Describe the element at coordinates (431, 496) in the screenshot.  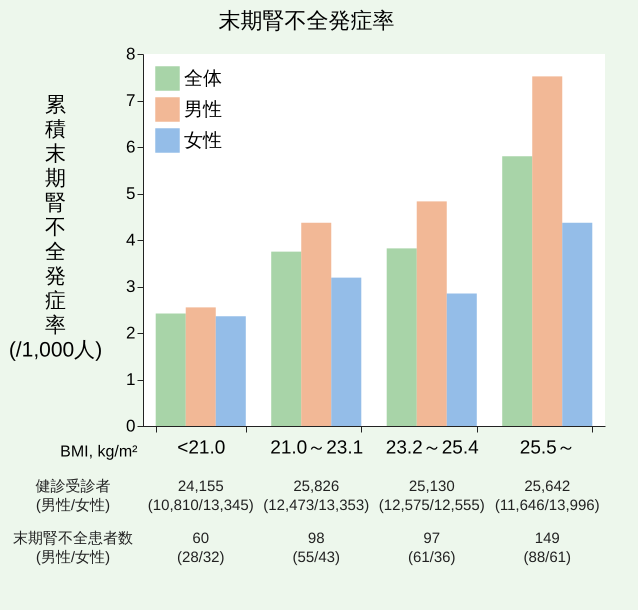
I see `text: 25,130 (12,575/12,555)` at that location.